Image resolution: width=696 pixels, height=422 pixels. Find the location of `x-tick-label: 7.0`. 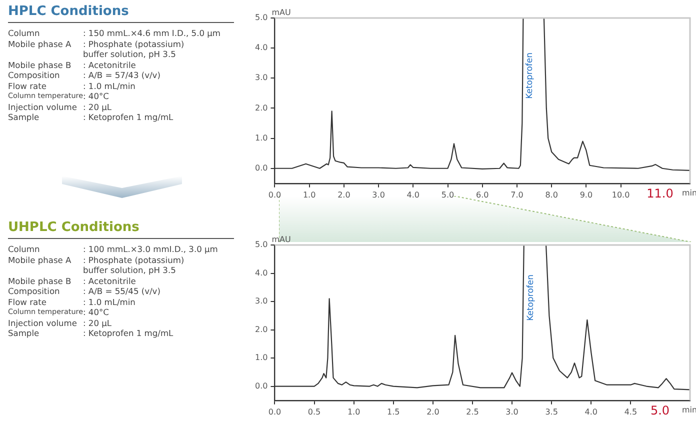

x-tick-label: 7.0 is located at coordinates (517, 195).